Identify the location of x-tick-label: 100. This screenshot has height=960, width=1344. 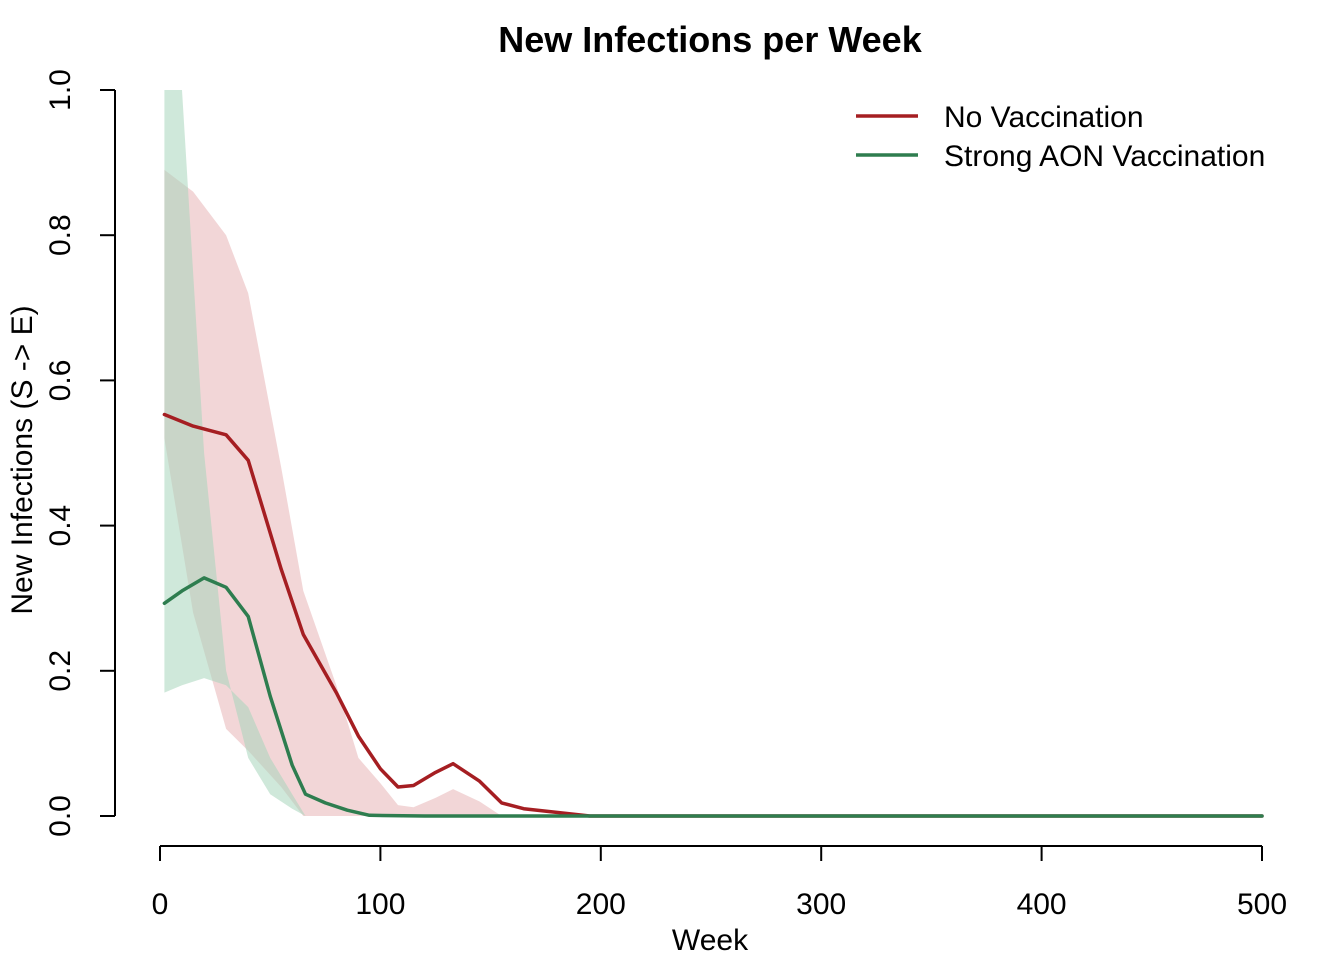
(380, 904).